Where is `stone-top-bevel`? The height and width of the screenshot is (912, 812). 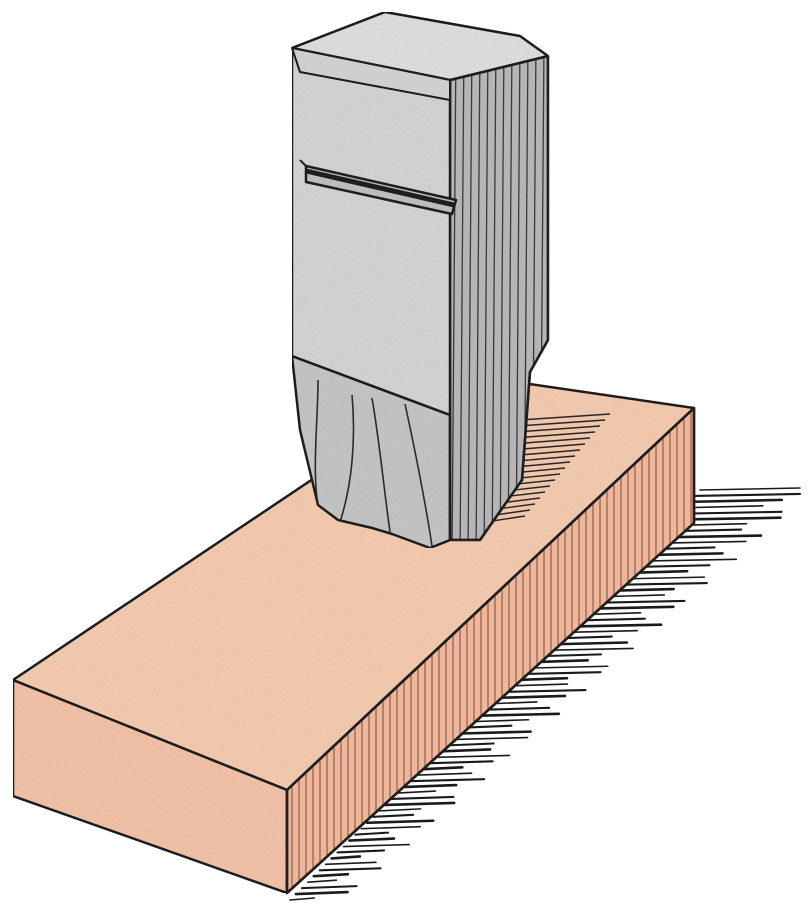 stone-top-bevel is located at coordinates (371, 74).